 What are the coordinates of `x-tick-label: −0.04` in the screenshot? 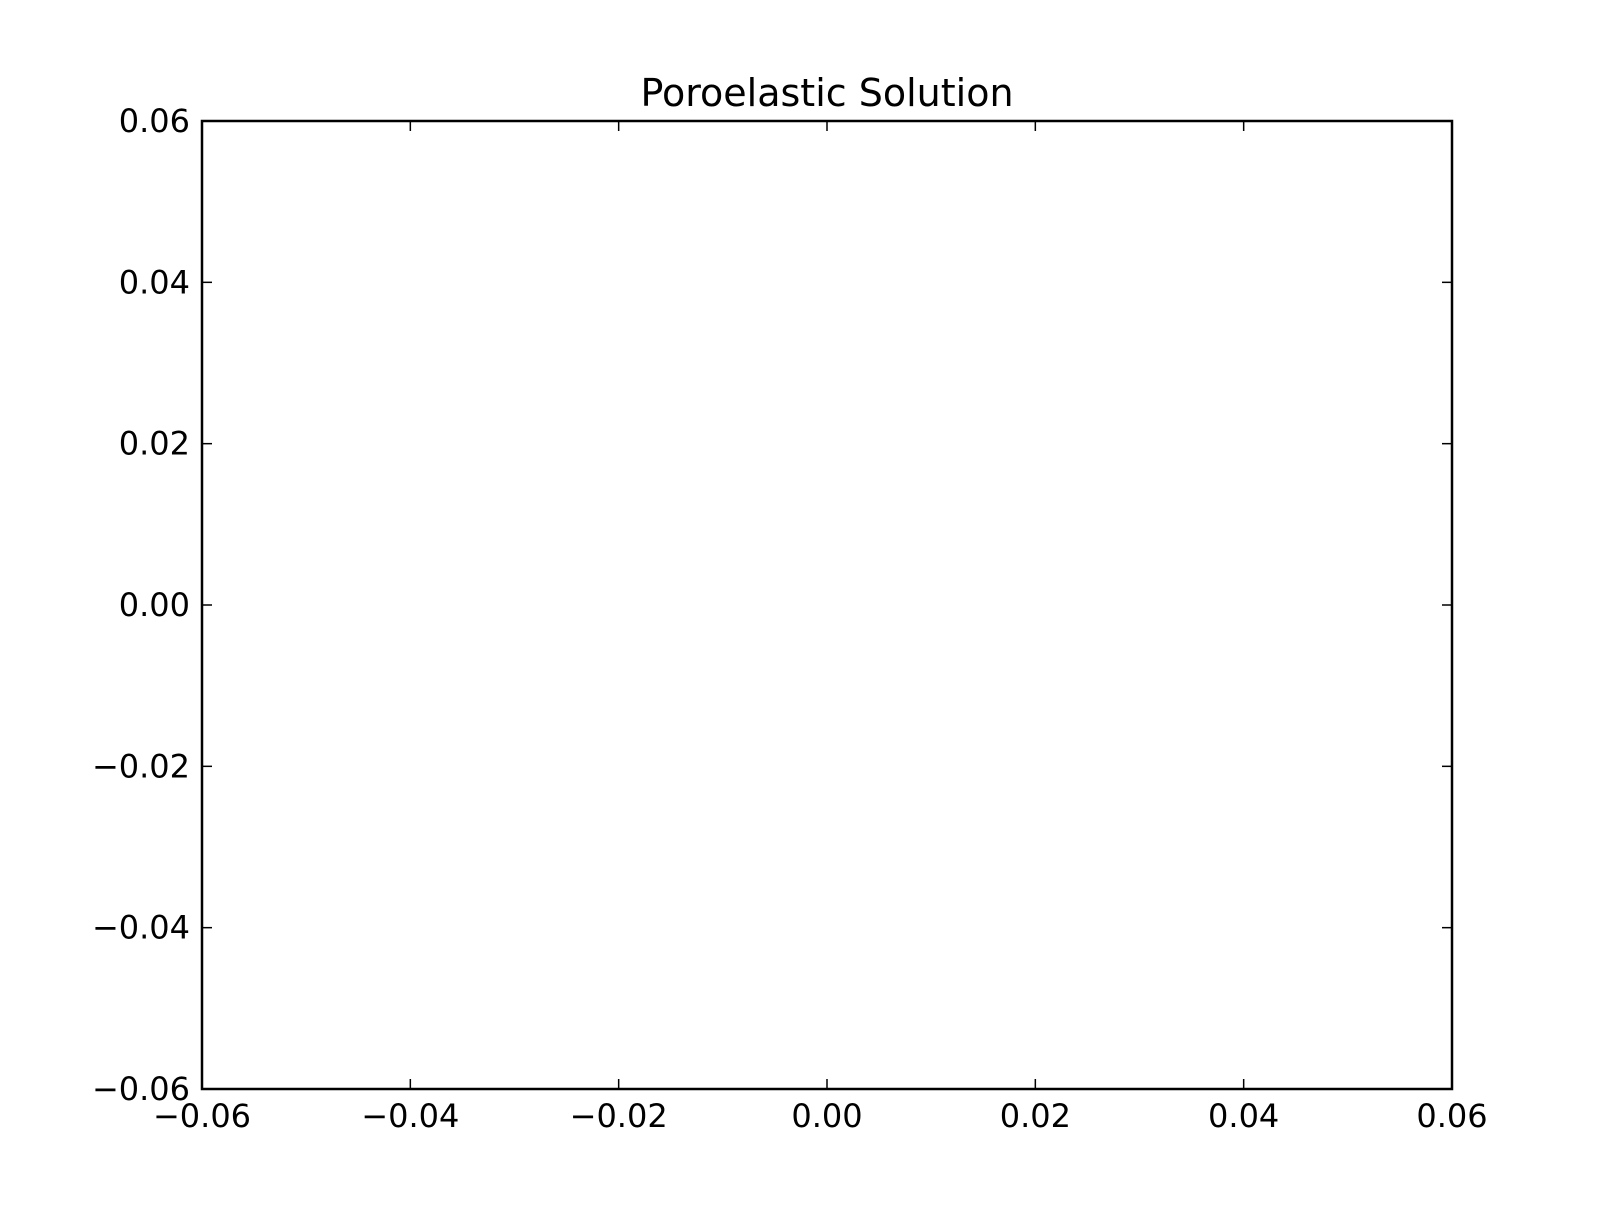 It's located at (410, 1116).